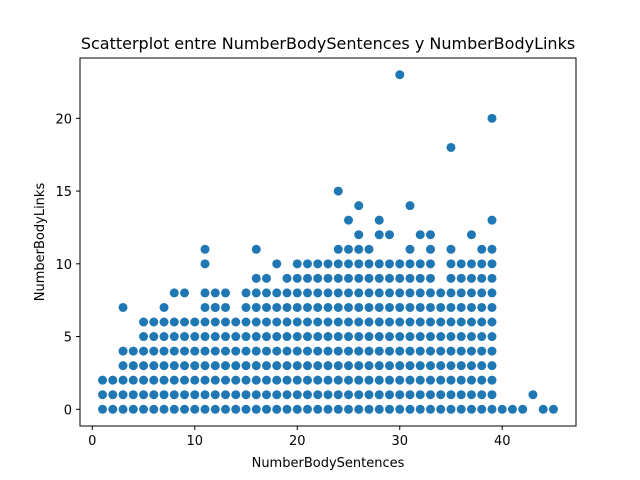 The width and height of the screenshot is (640, 480). I want to click on y-tick-label: 20, so click(63, 119).